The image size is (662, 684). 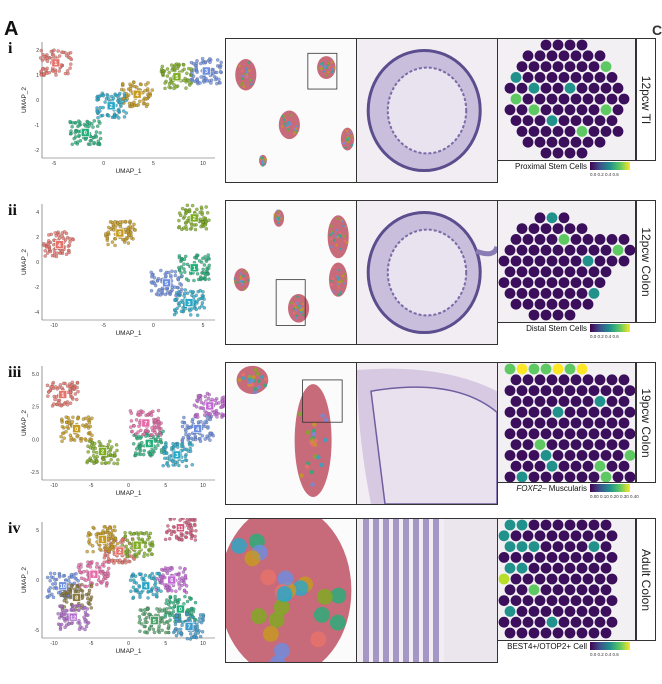 What do you see at coordinates (153, 164) in the screenshot?
I see `x-tick-label: 5` at bounding box center [153, 164].